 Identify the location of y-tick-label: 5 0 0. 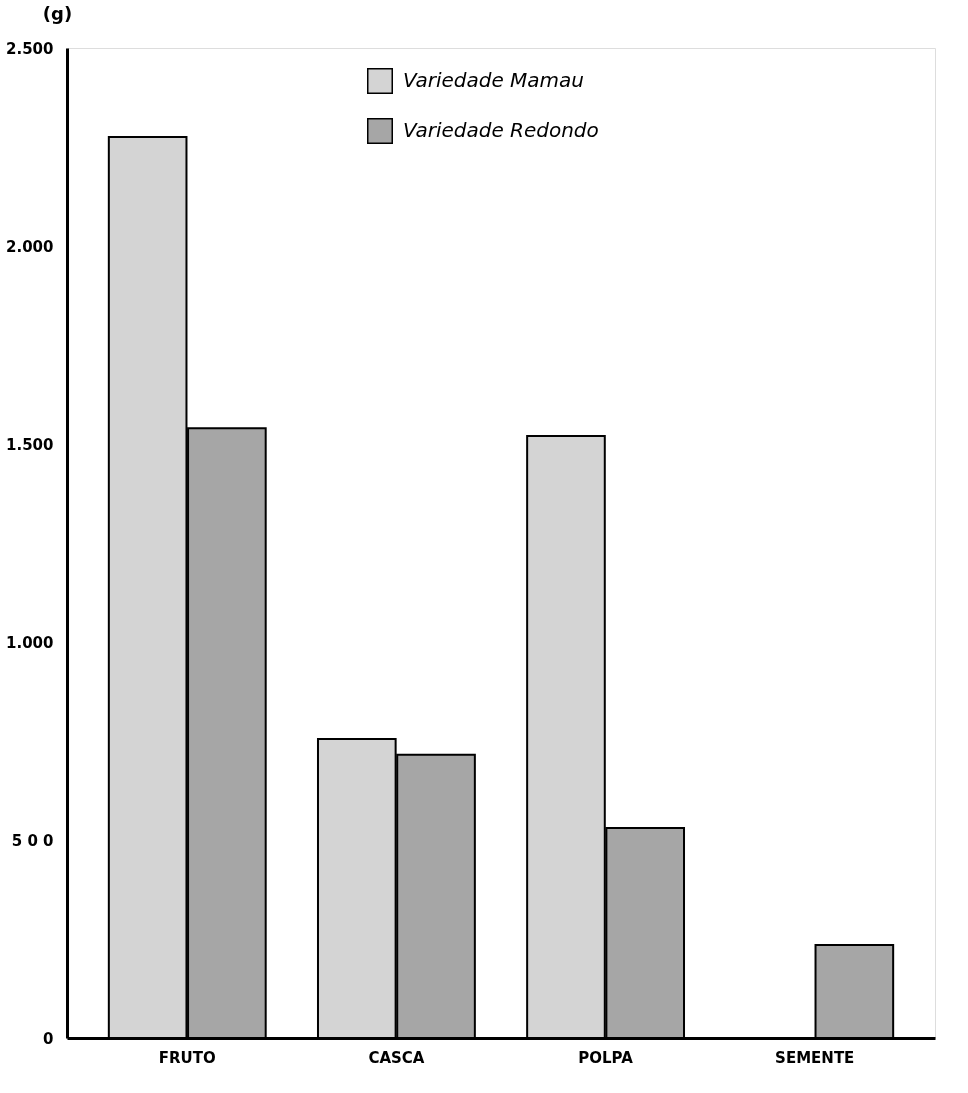
(32, 840).